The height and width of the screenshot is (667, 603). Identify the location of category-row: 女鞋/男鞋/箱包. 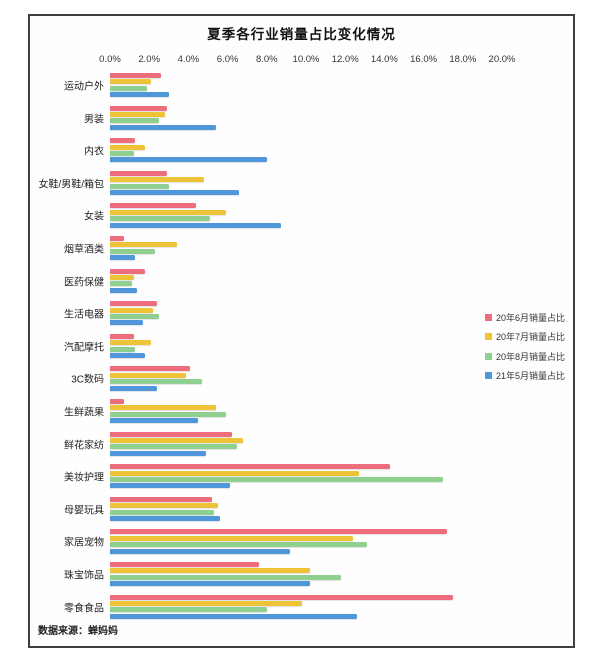
(301, 182).